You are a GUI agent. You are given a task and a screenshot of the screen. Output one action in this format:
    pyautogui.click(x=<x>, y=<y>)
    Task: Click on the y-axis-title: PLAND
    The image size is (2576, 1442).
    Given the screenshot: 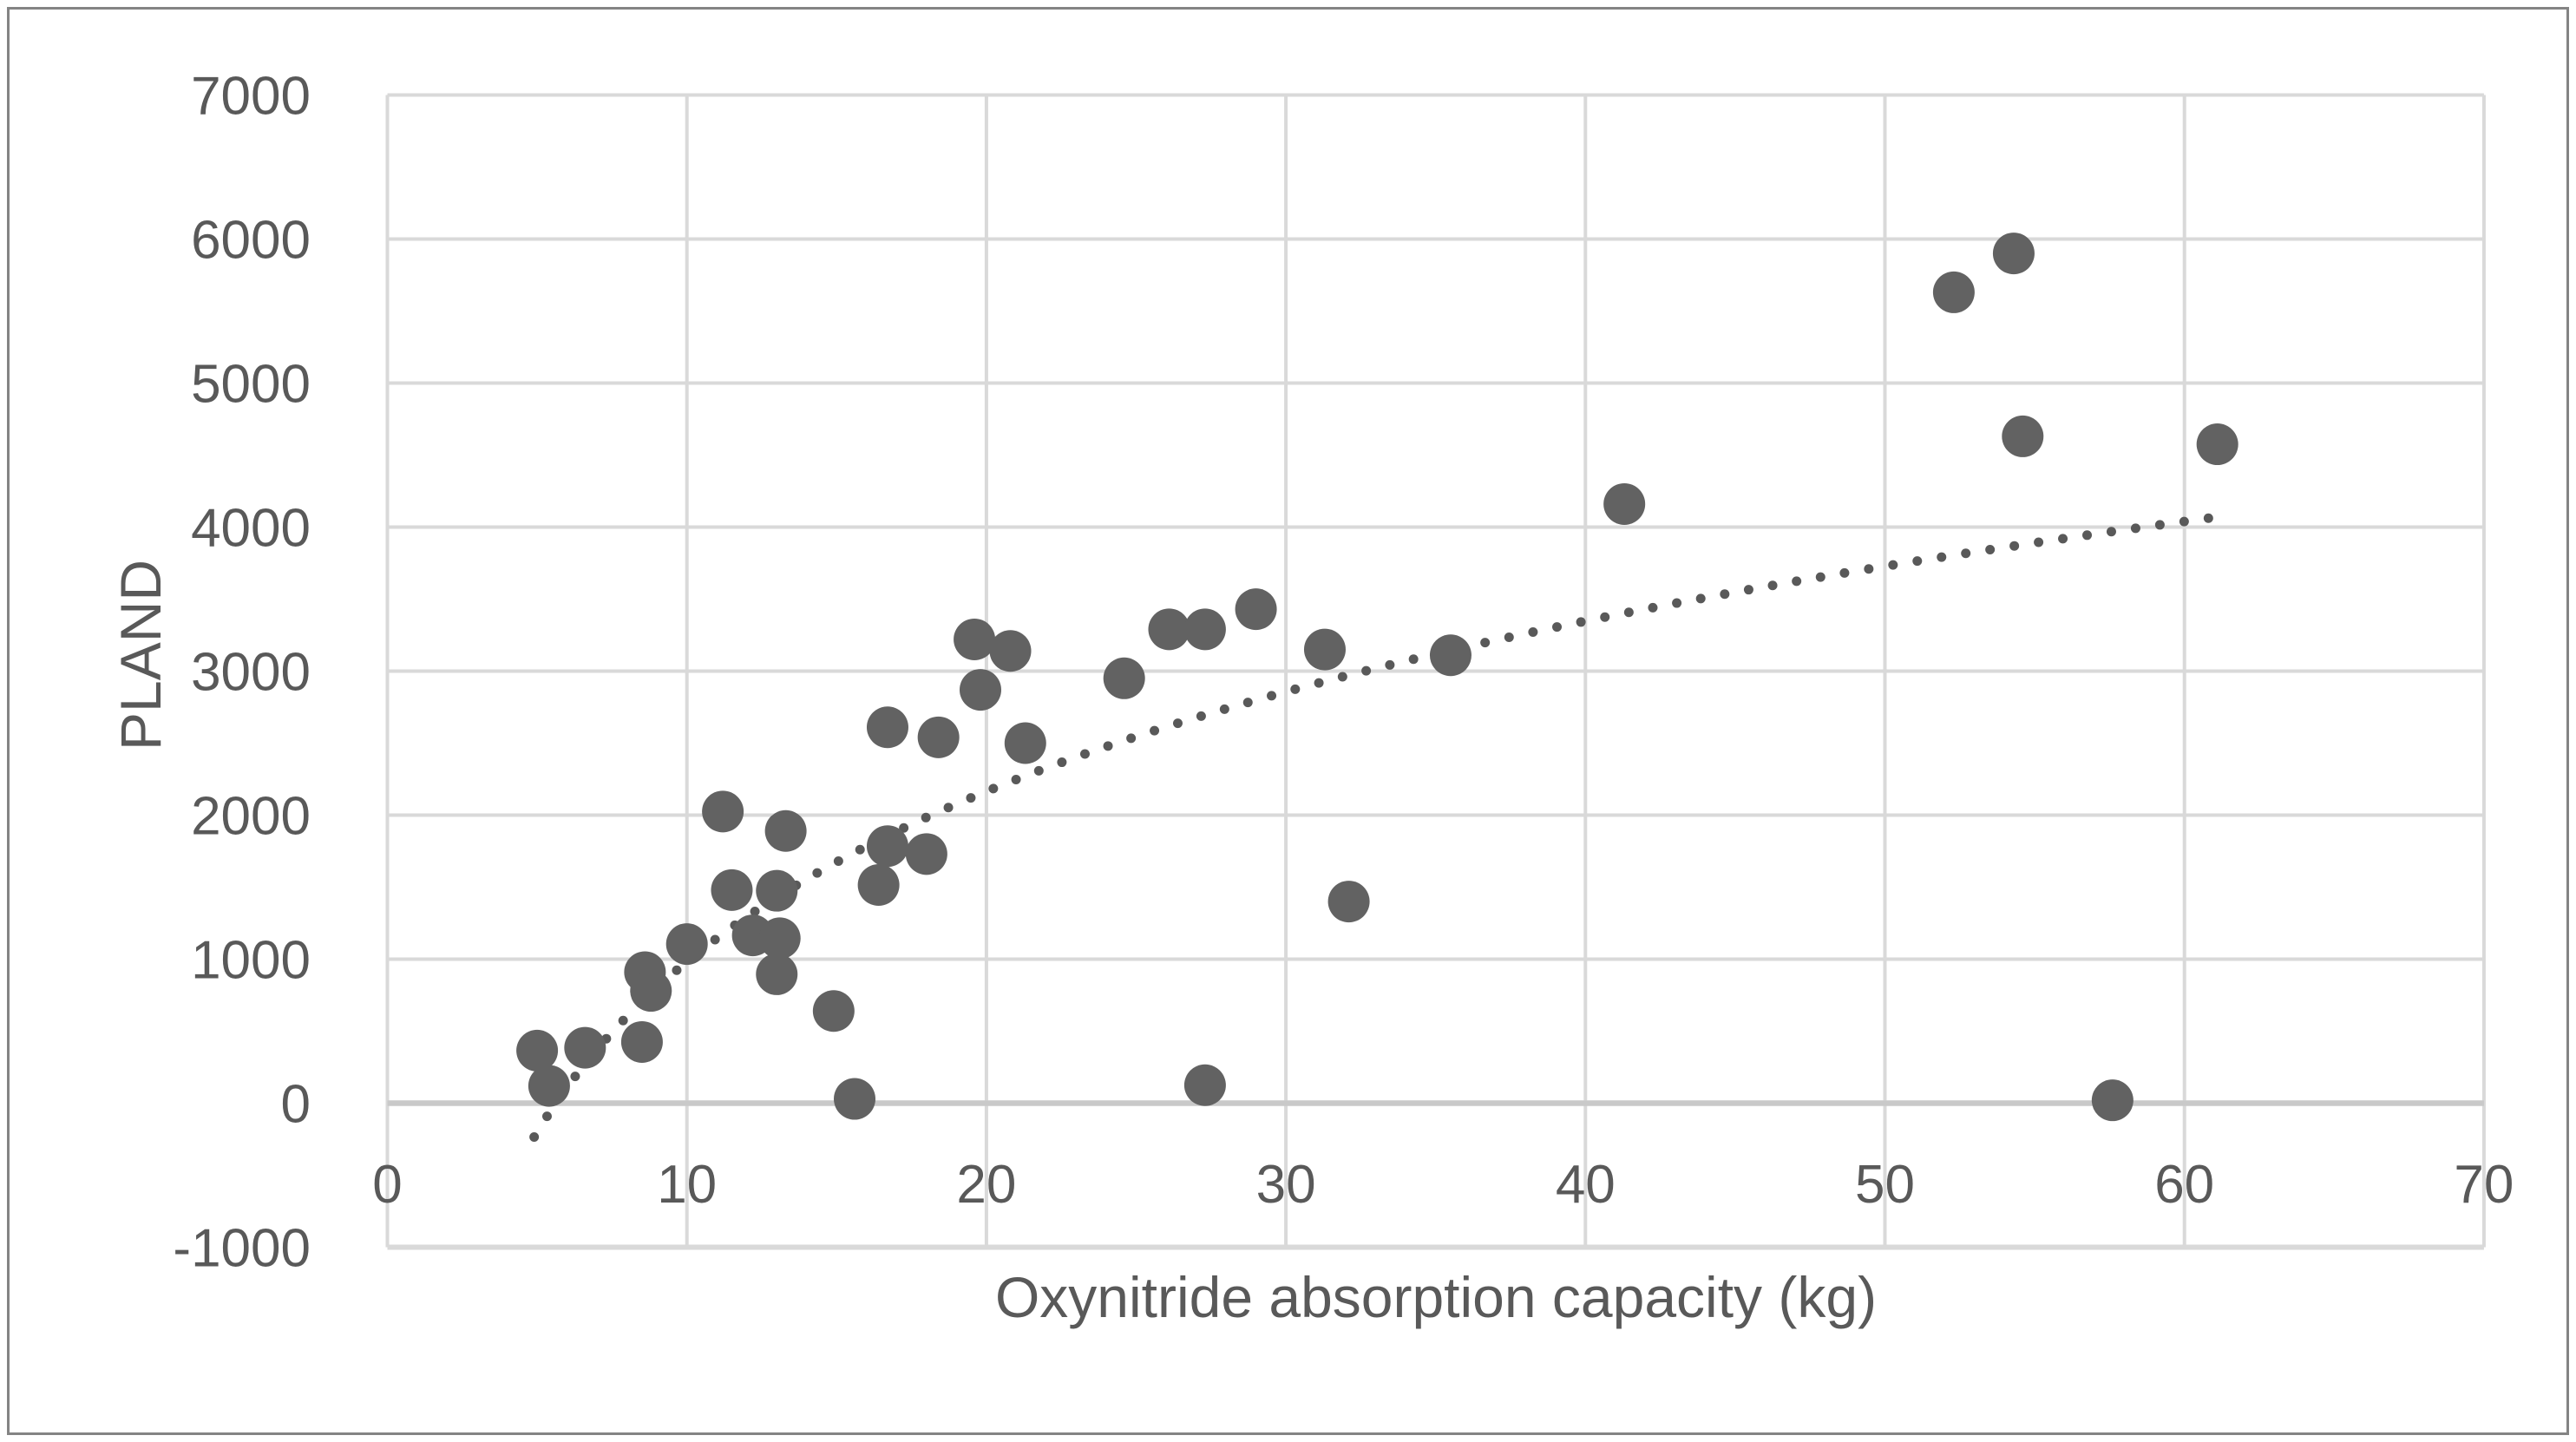 What is the action you would take?
    pyautogui.click(x=140, y=655)
    